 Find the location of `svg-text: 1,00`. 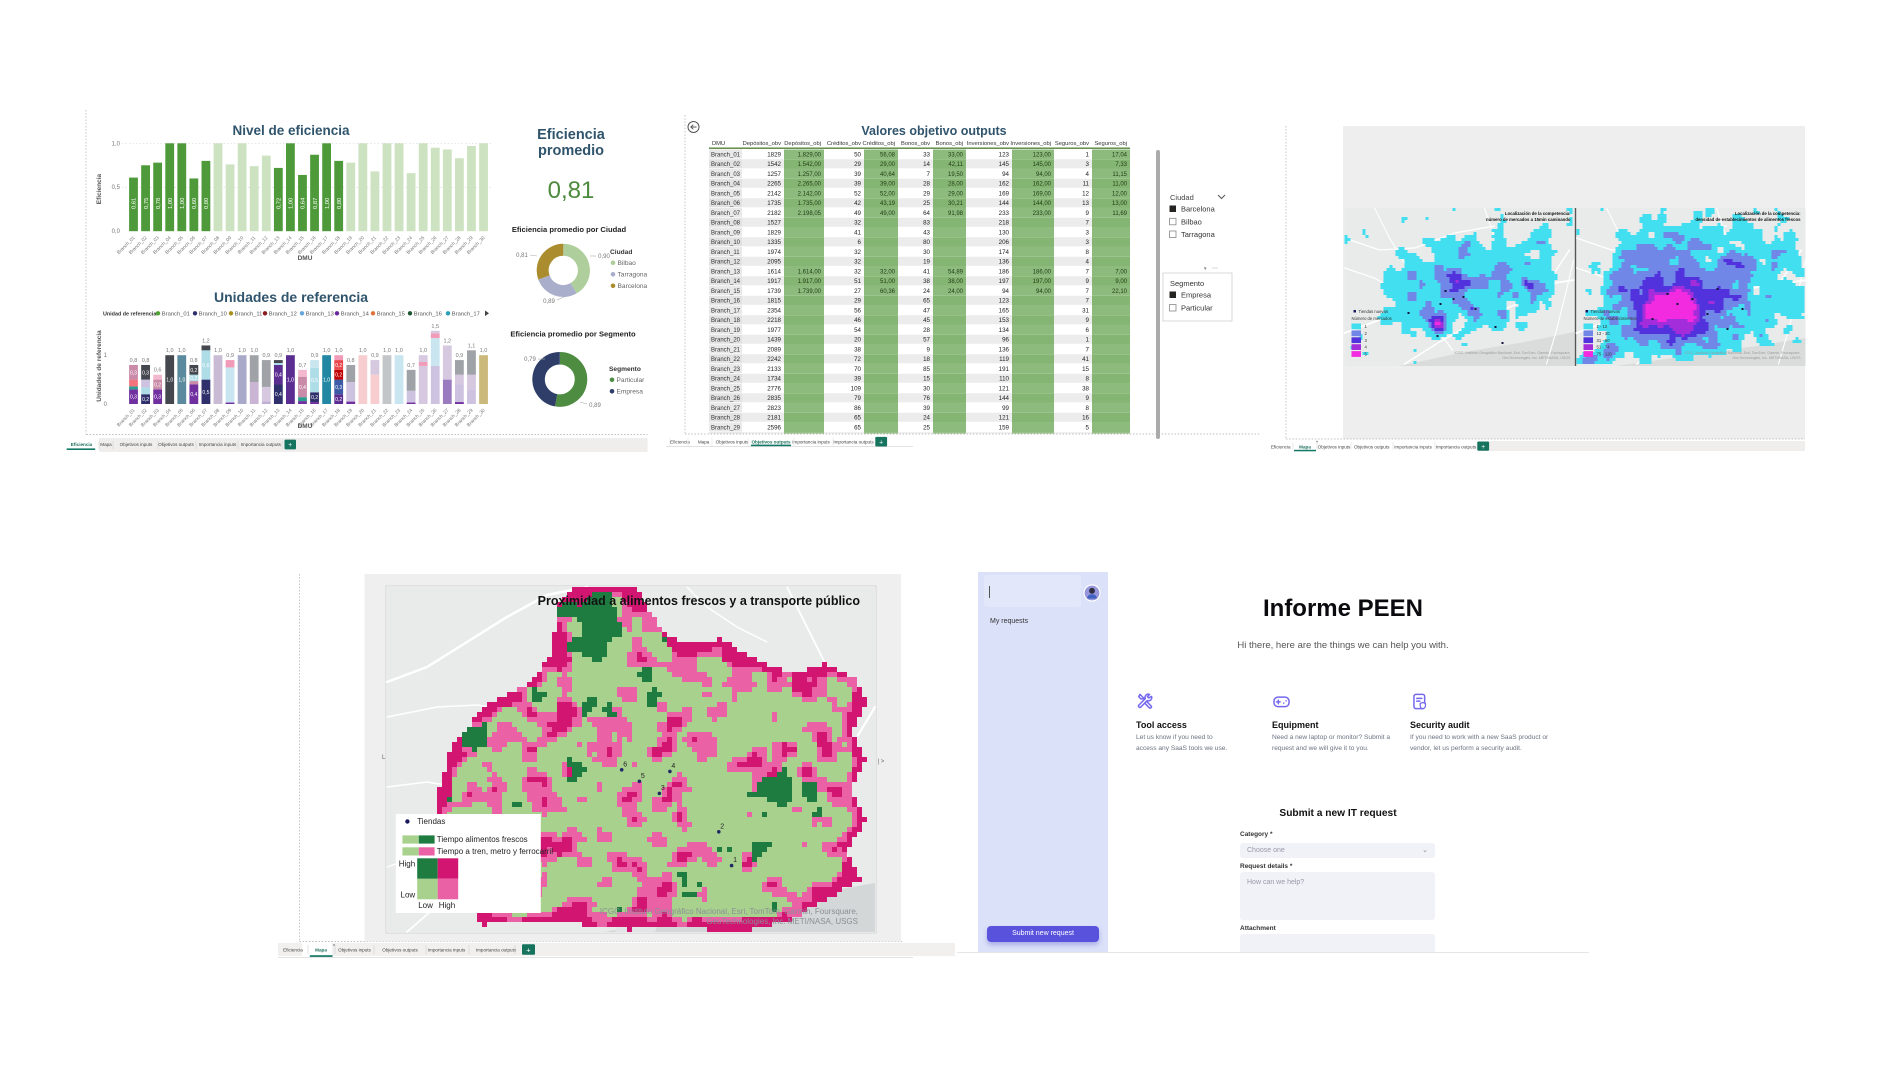

svg-text: 1,00 is located at coordinates (328, 203).